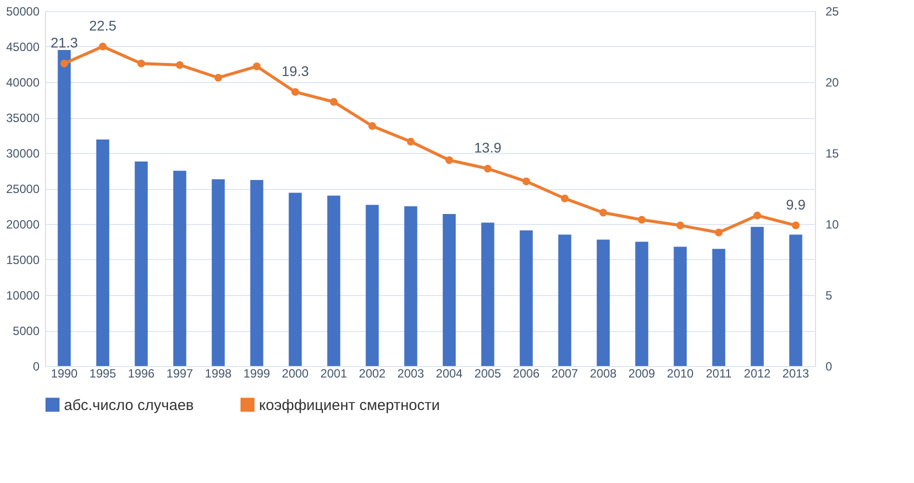  What do you see at coordinates (833, 83) in the screenshot?
I see `y2-tick-label: 20` at bounding box center [833, 83].